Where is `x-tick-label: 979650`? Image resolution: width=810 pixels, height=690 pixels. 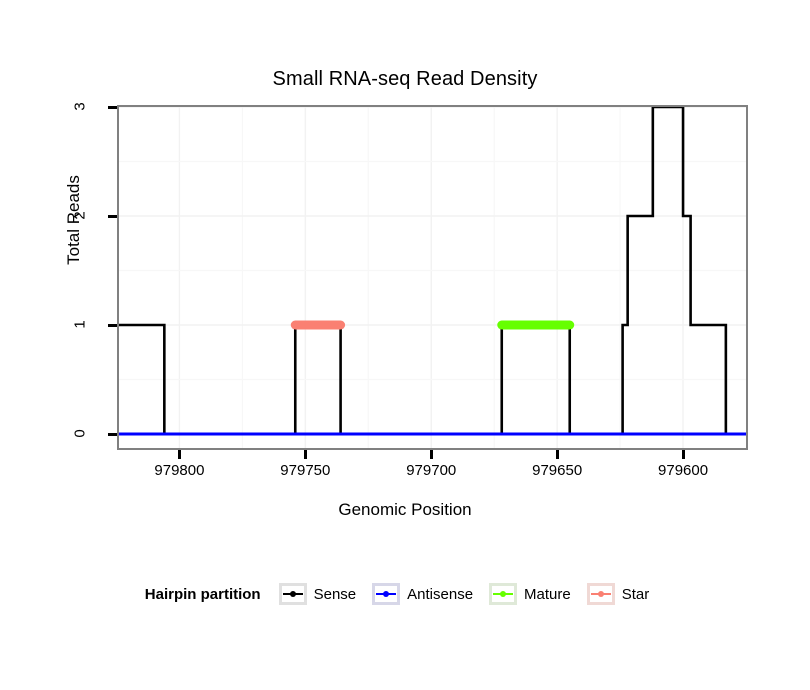
x-tick-label: 979650 is located at coordinates (557, 470).